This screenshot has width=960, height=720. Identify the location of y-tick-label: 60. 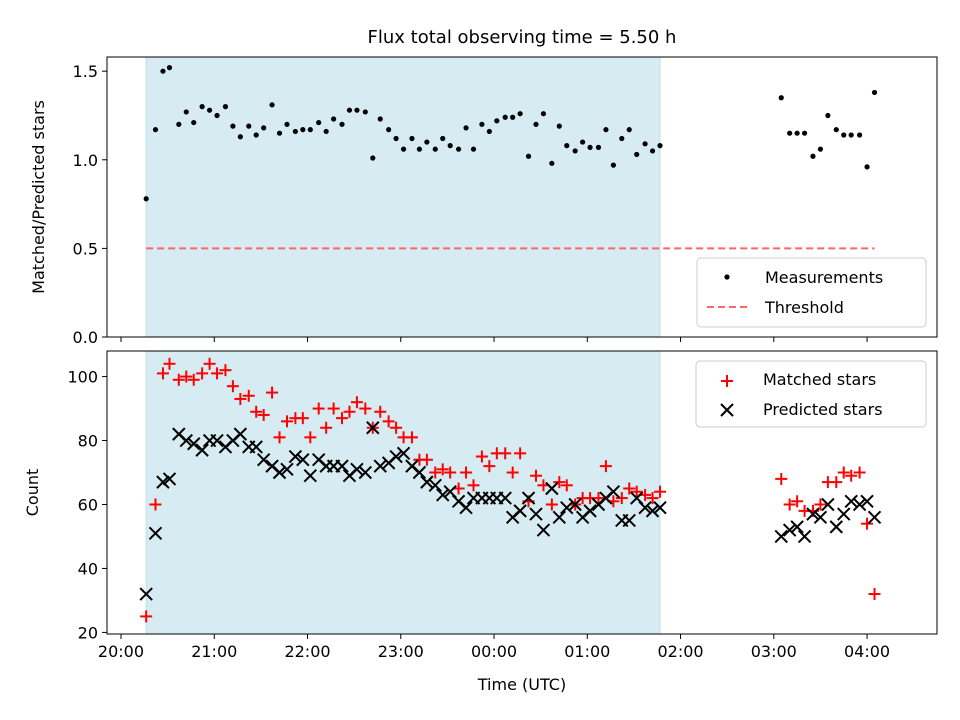
(88, 504).